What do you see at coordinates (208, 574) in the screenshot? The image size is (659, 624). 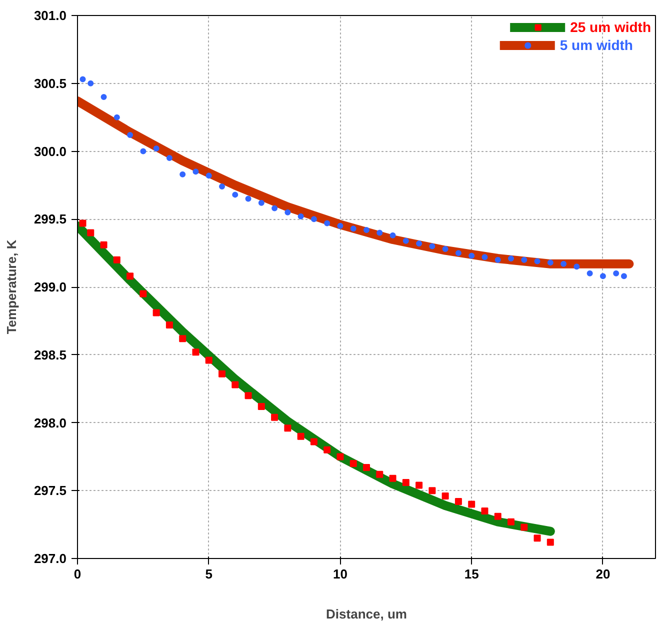 I see `x-tick-label: 5` at bounding box center [208, 574].